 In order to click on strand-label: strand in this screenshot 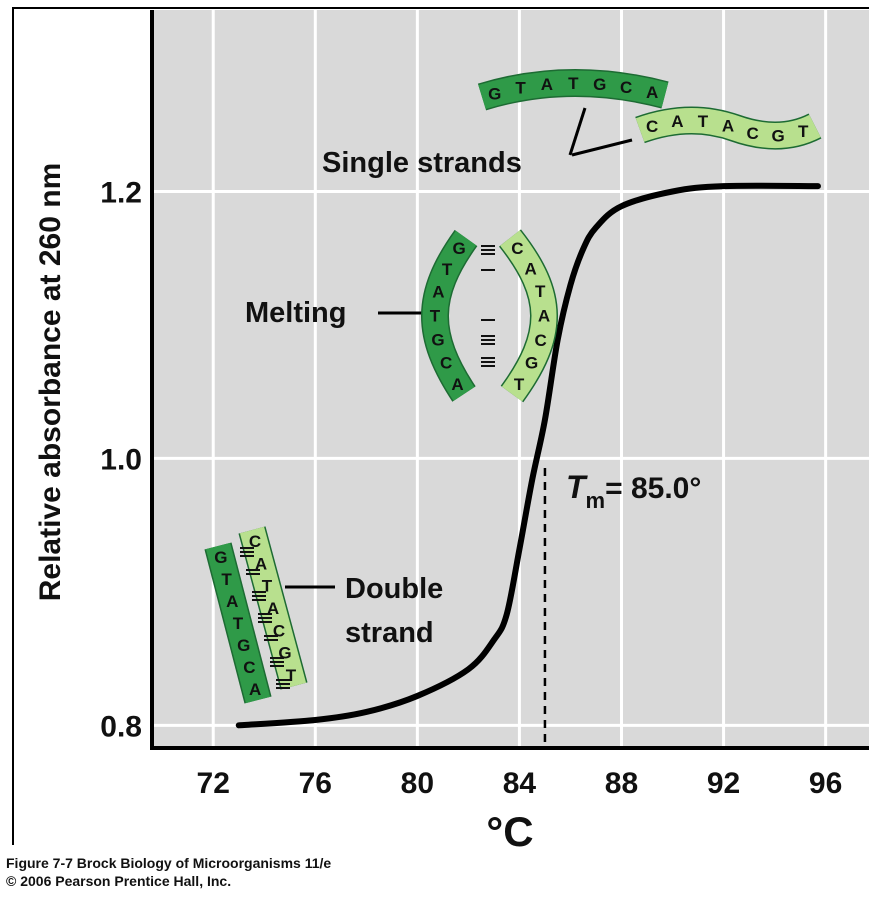, I will do `click(389, 633)`.